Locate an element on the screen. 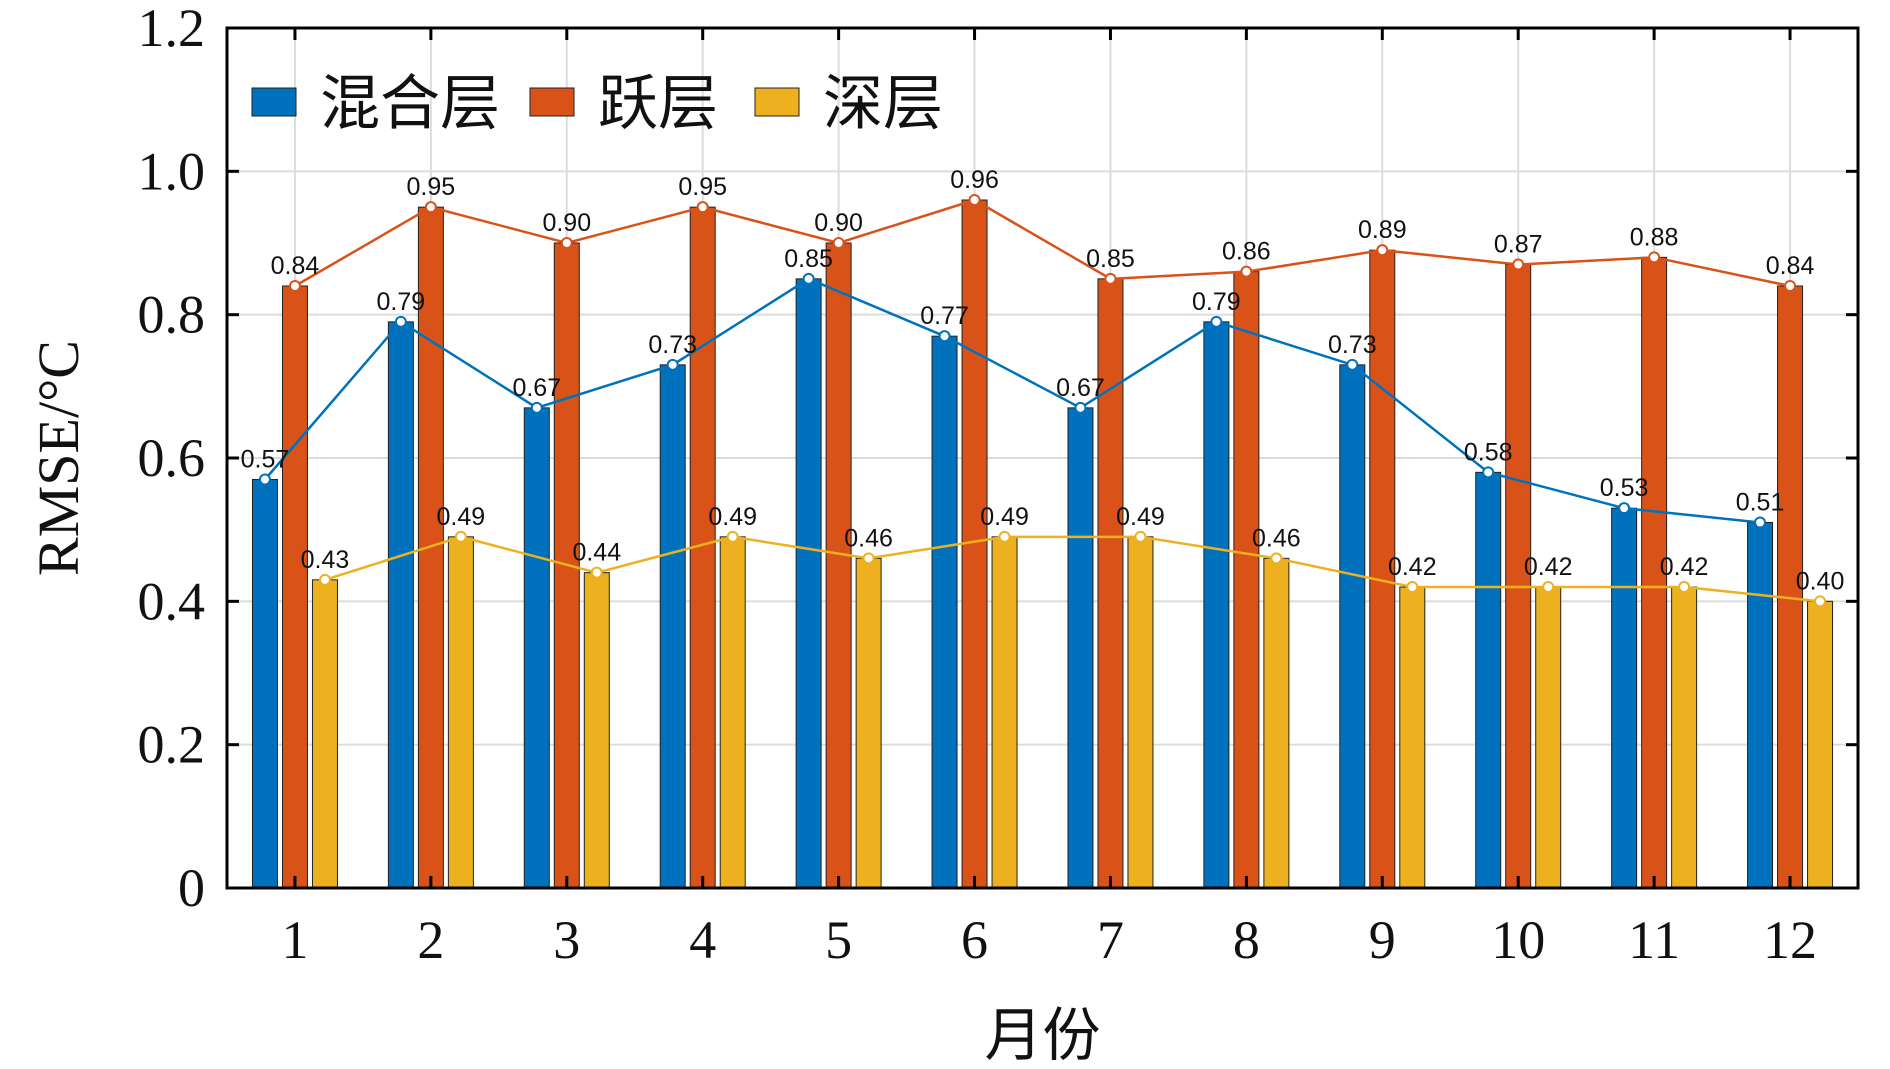 The width and height of the screenshot is (1890, 1069). data-label: 0.86 is located at coordinates (1246, 252).